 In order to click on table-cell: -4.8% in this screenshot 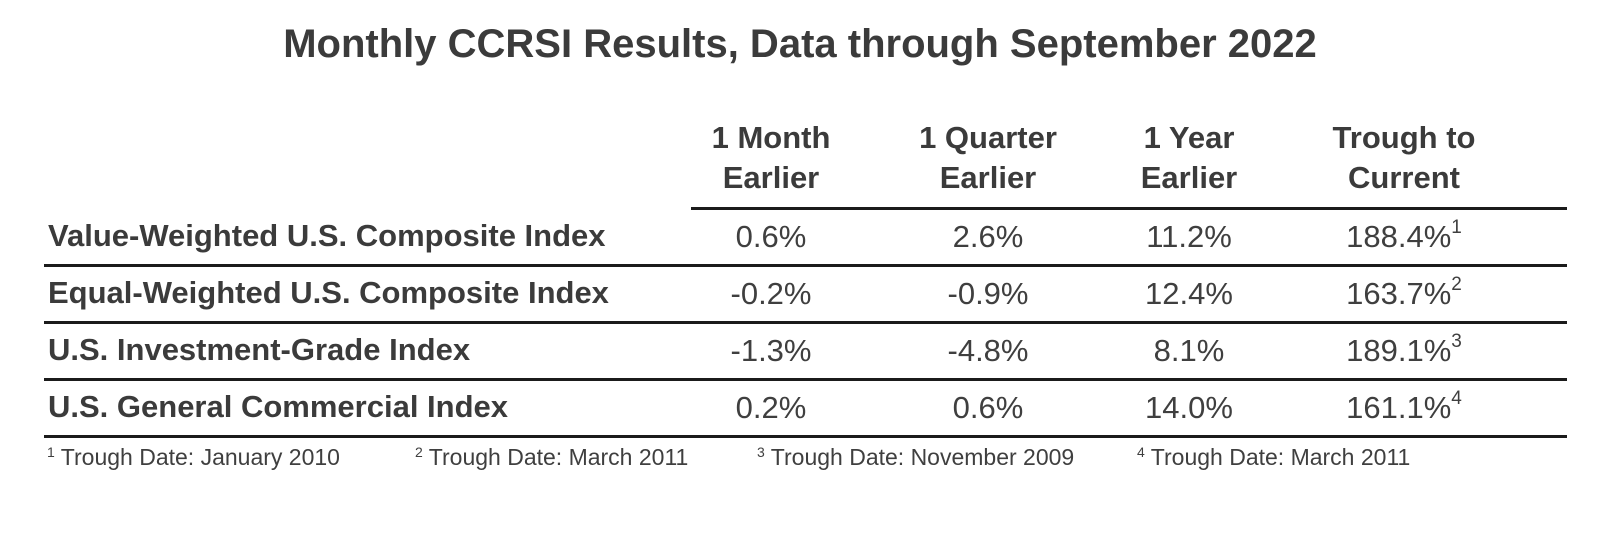, I will do `click(988, 350)`.